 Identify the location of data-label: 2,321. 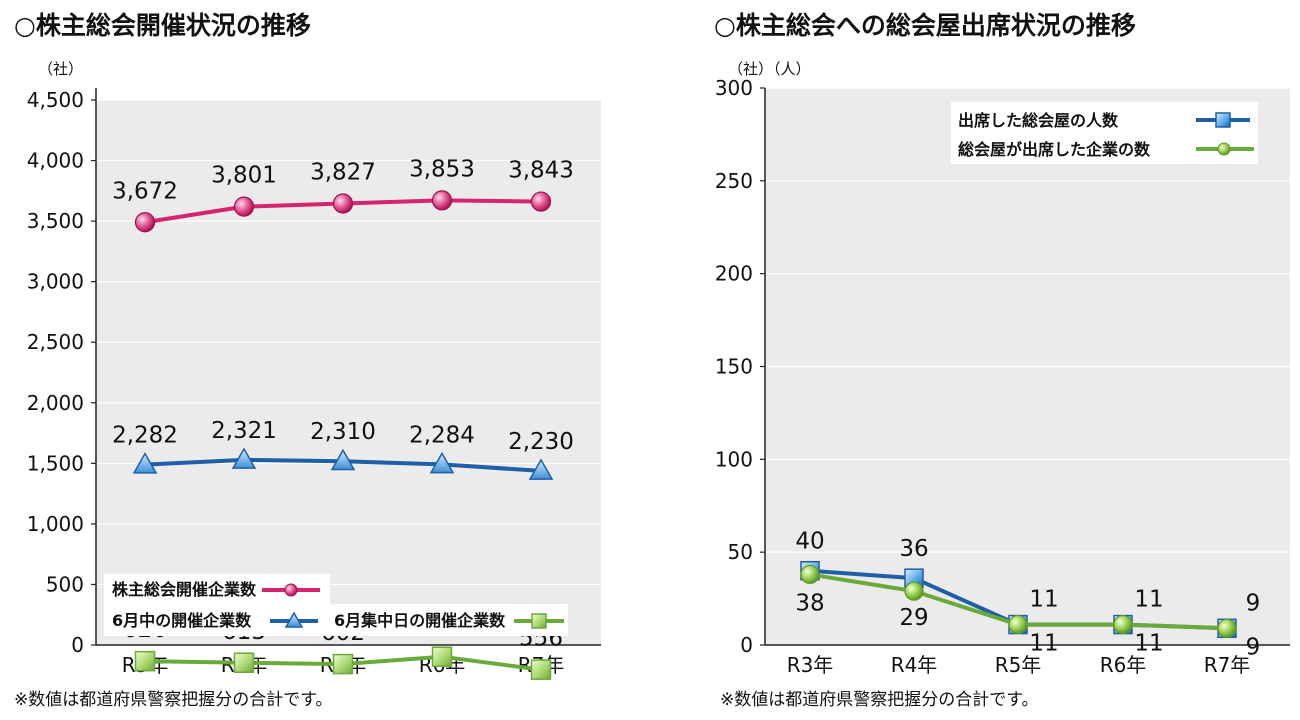
(244, 431).